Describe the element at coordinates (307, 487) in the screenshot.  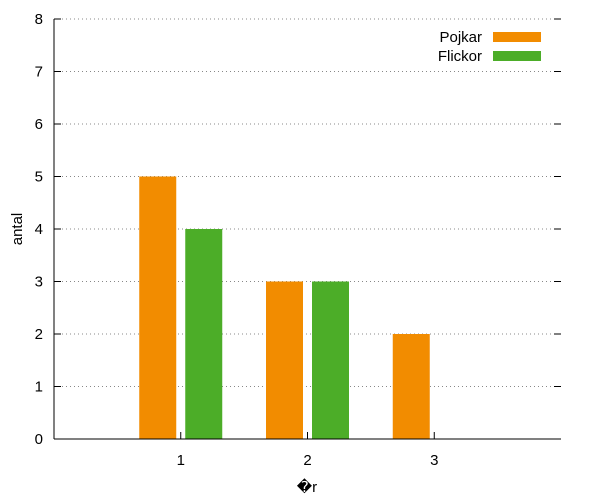
I see `x-axis-label: �r` at that location.